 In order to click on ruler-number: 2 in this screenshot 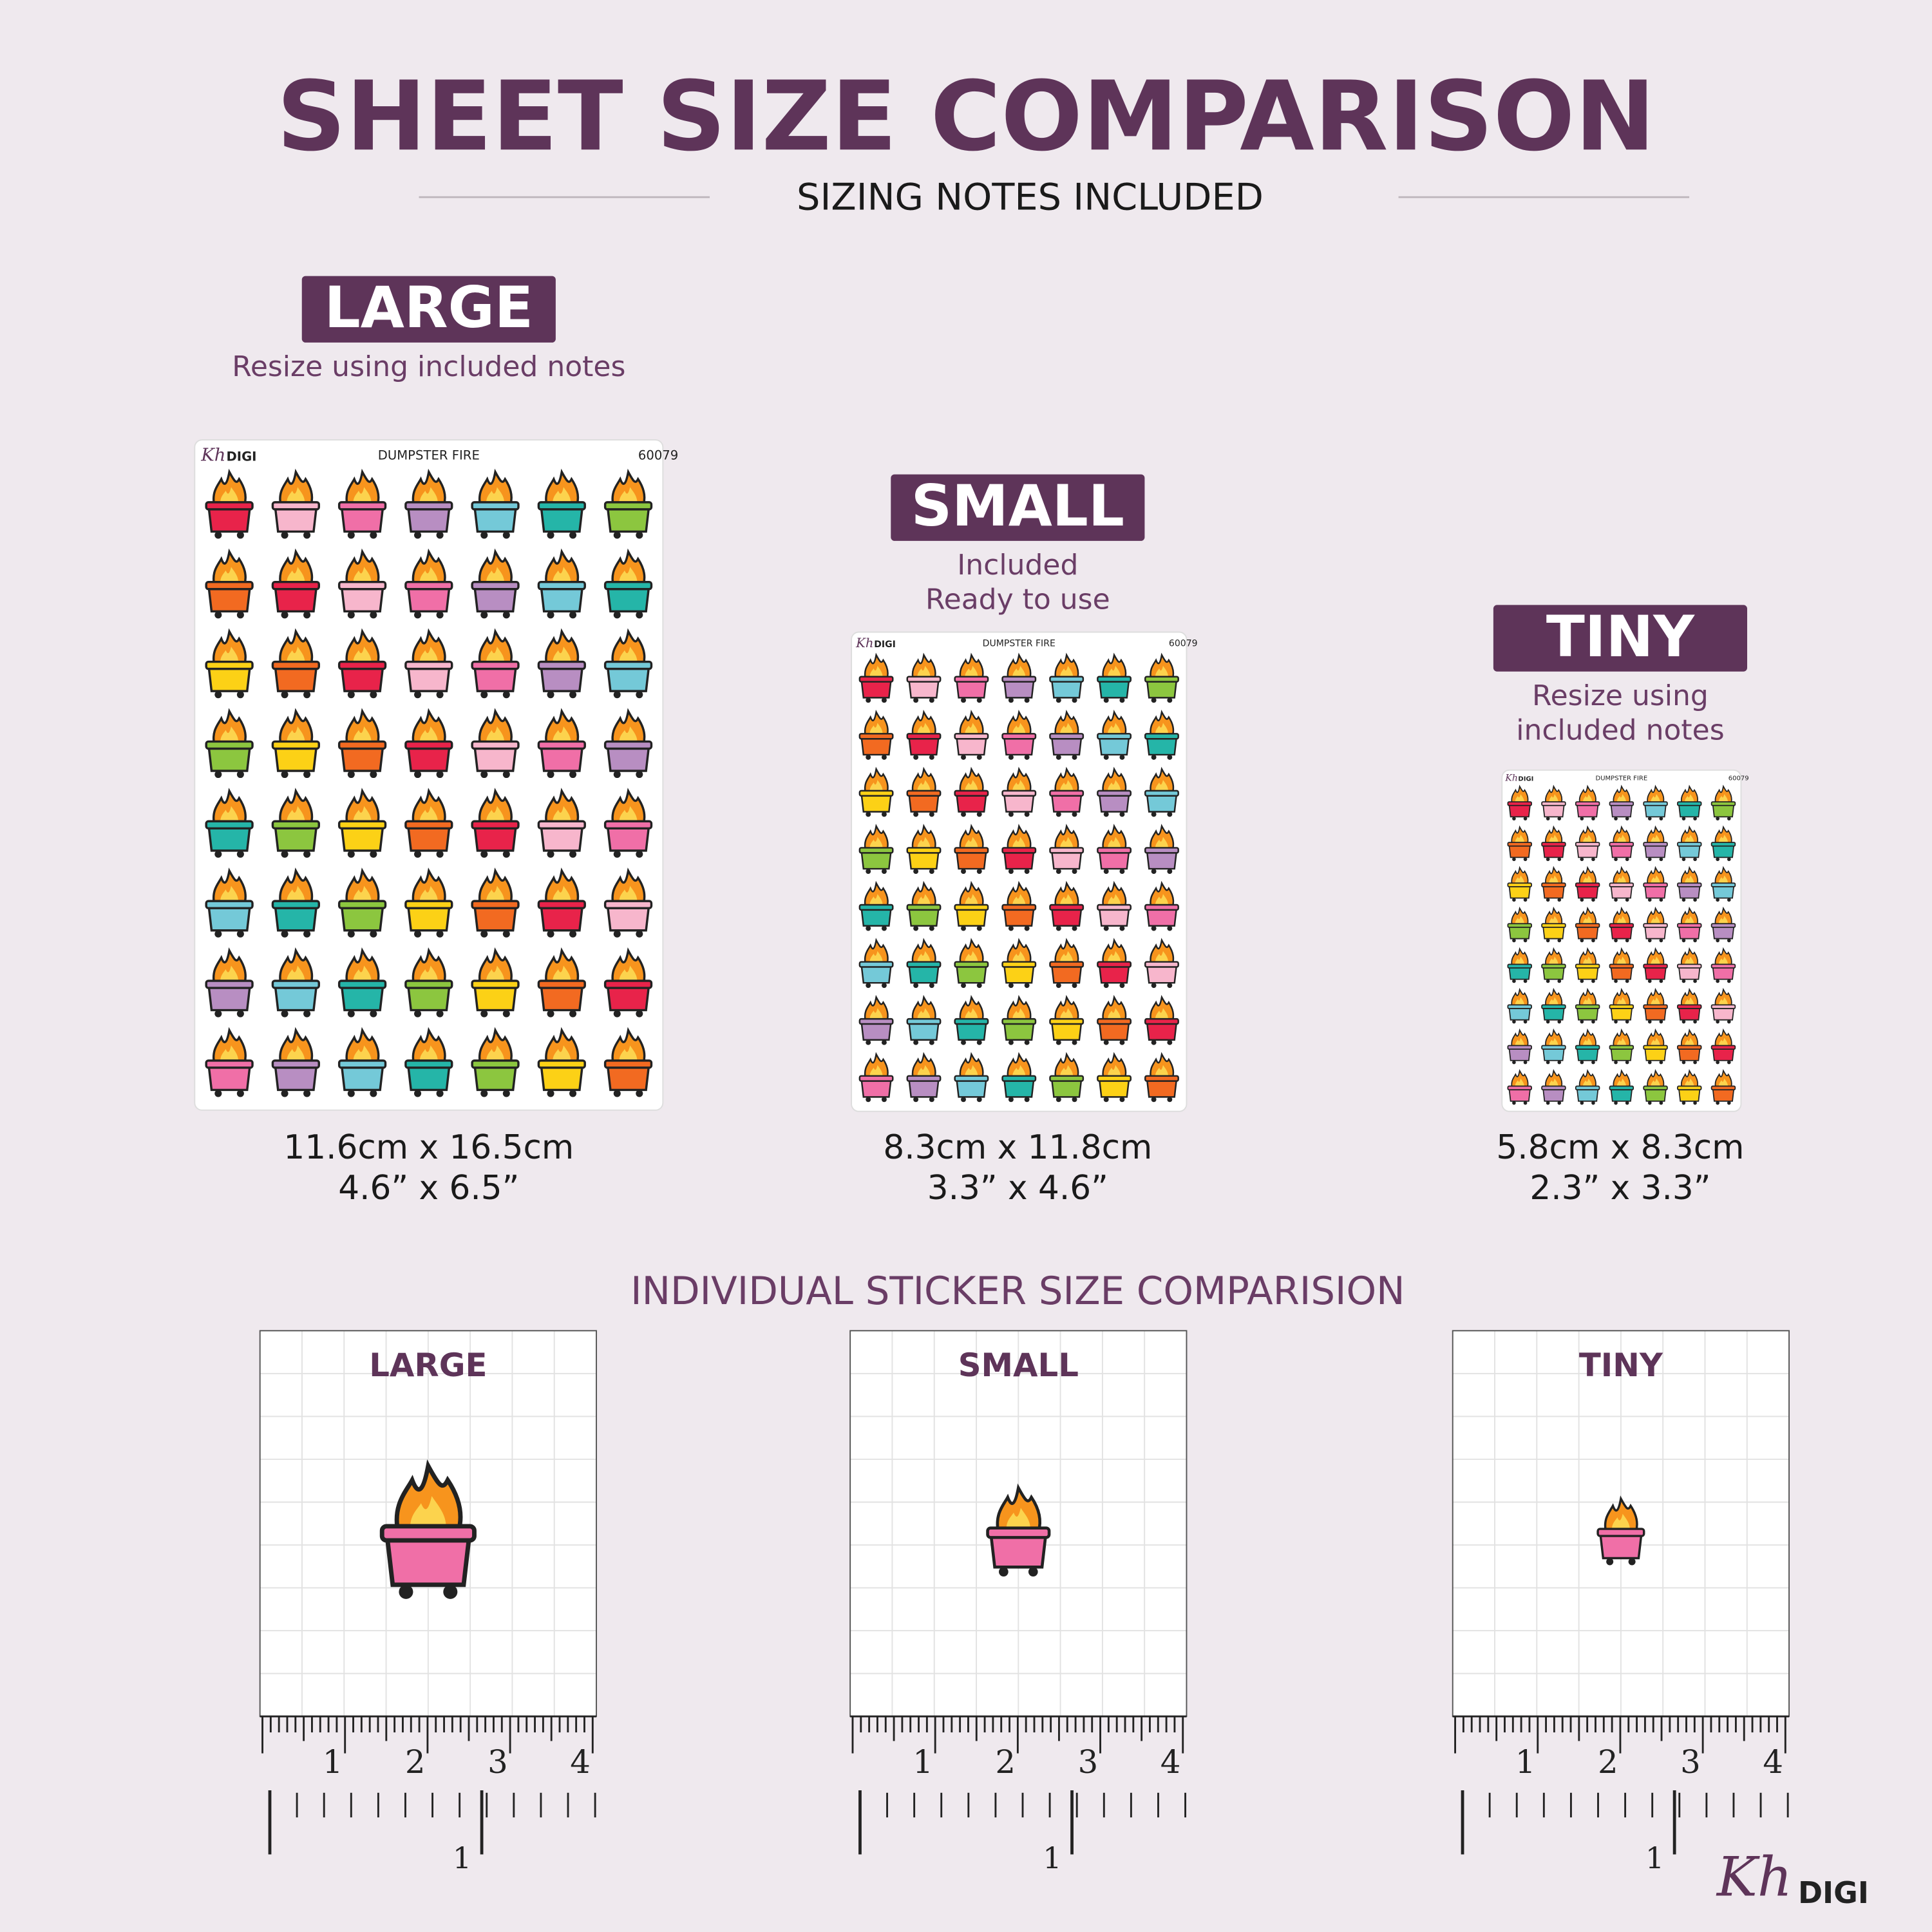, I will do `click(415, 1762)`.